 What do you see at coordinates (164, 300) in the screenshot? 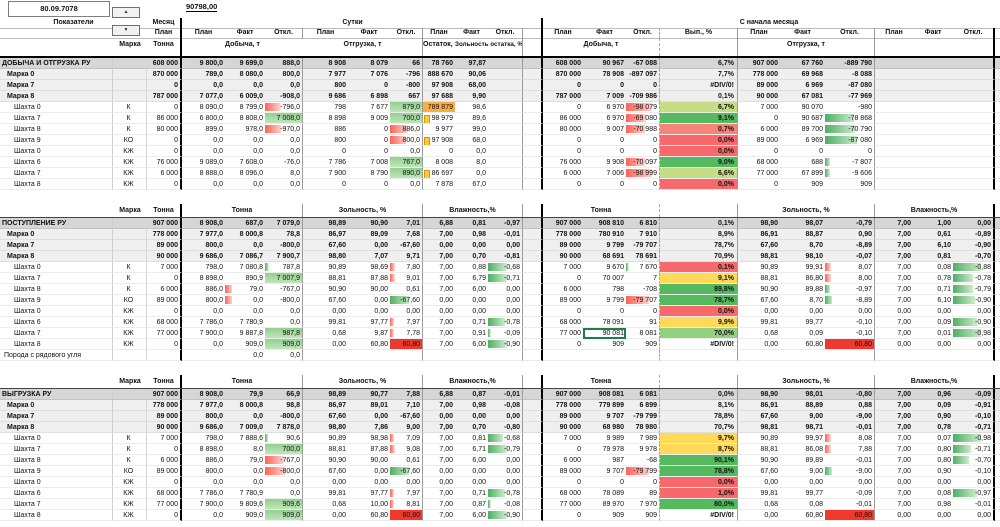
I see `cell: 89 000` at bounding box center [164, 300].